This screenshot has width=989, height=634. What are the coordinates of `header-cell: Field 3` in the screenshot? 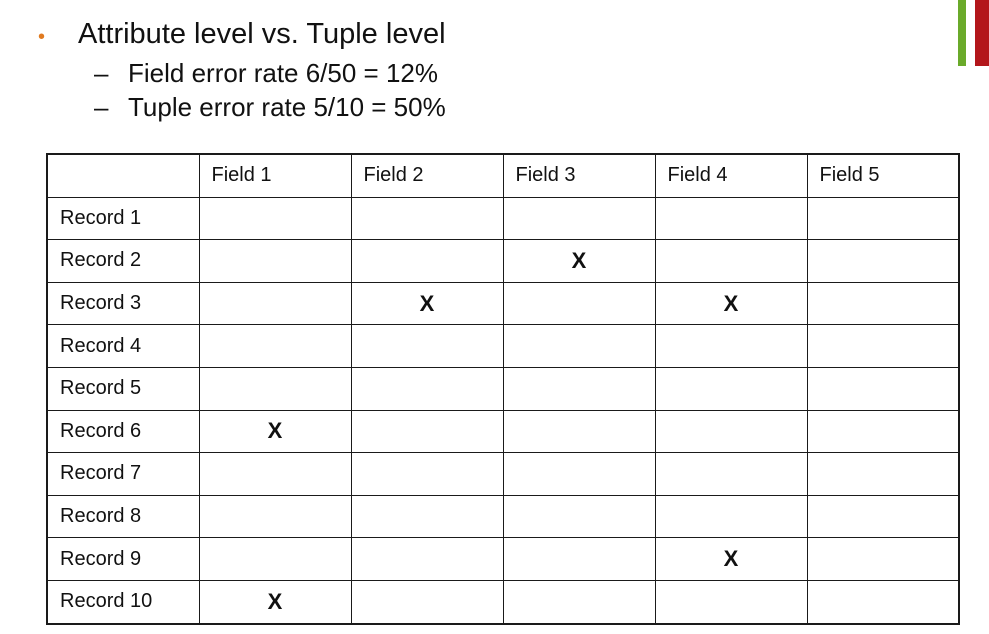 It's located at (579, 175).